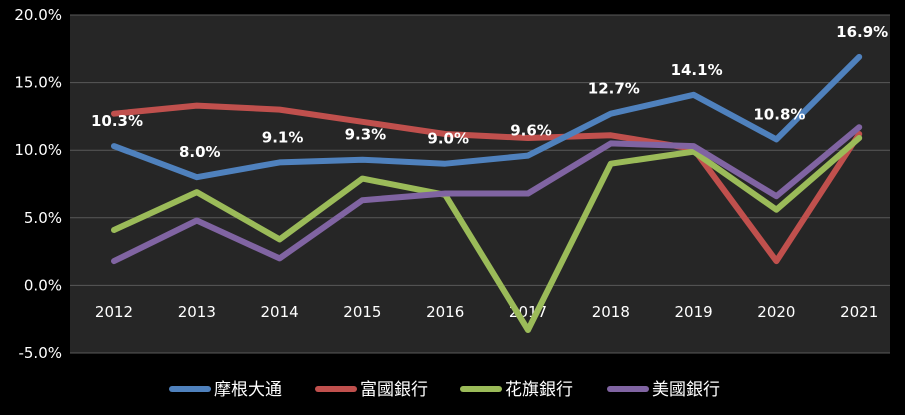 The height and width of the screenshot is (415, 905). What do you see at coordinates (394, 390) in the screenshot?
I see `legend-label-2: 富國銀行` at bounding box center [394, 390].